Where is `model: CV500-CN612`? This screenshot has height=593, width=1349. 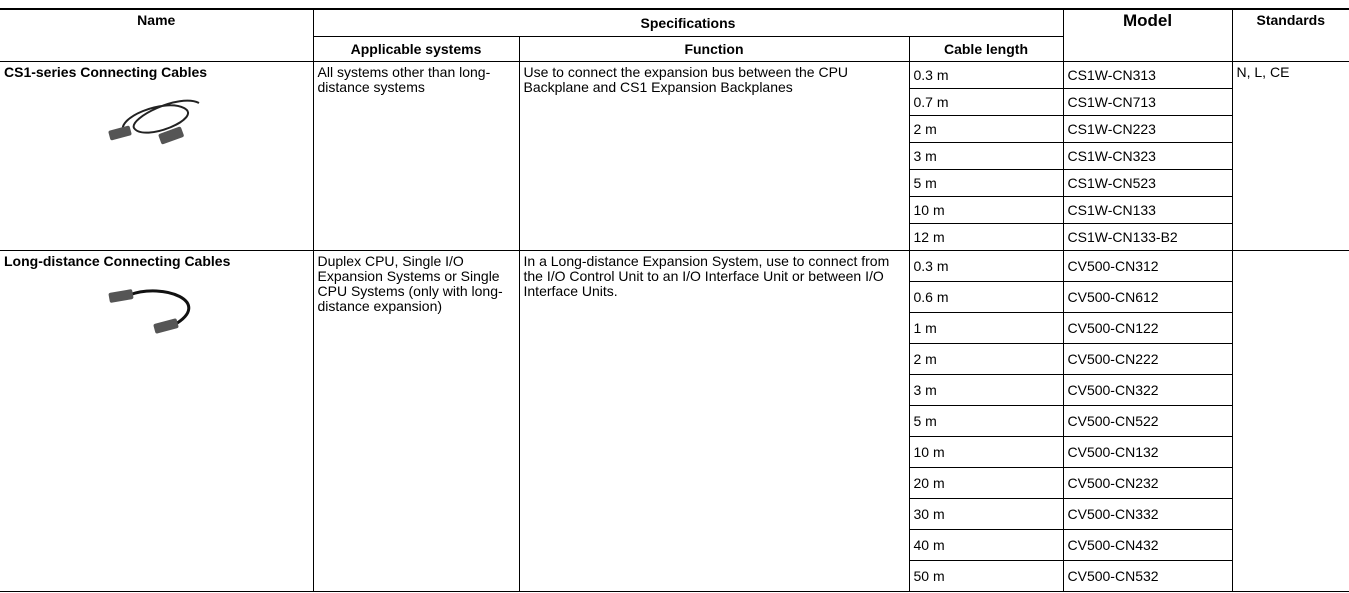 model: CV500-CN612 is located at coordinates (1147, 297).